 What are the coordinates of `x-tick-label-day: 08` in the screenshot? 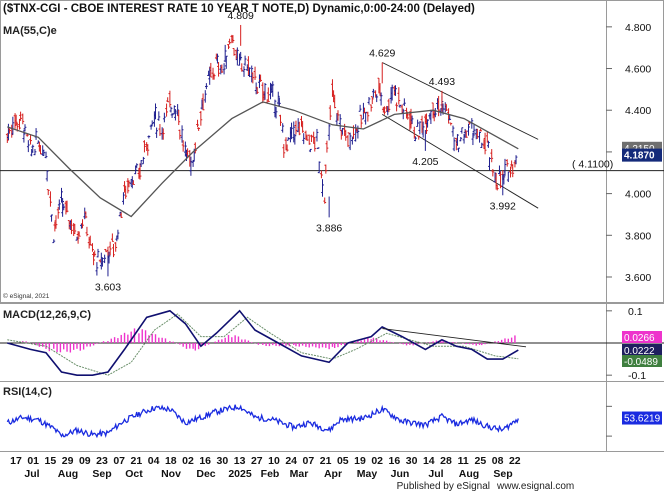 It's located at (498, 461).